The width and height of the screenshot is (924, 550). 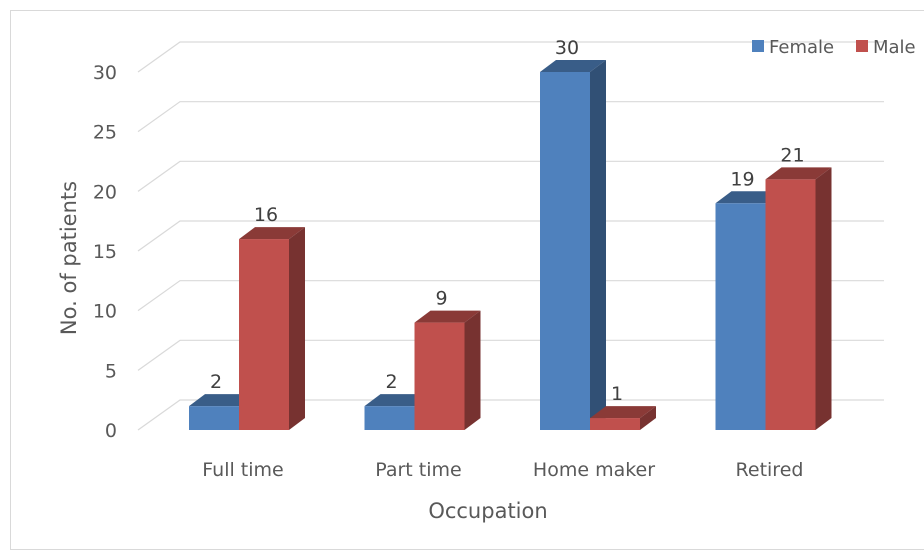 What do you see at coordinates (111, 431) in the screenshot?
I see `y-tick-label: 0` at bounding box center [111, 431].